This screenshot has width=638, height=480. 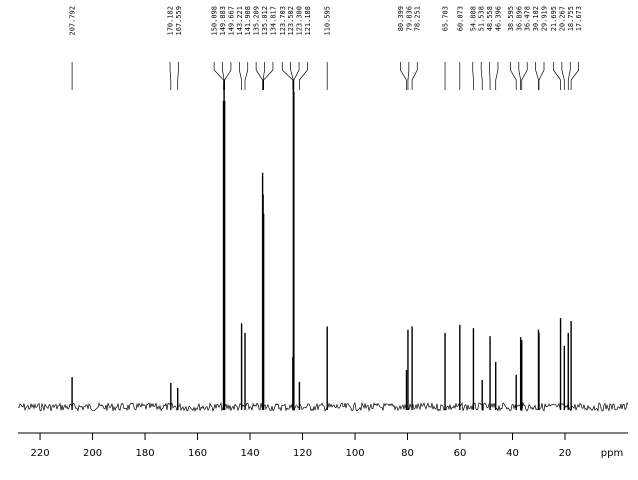 What do you see at coordinates (482, 18) in the screenshot?
I see `peak-label: 51.538` at bounding box center [482, 18].